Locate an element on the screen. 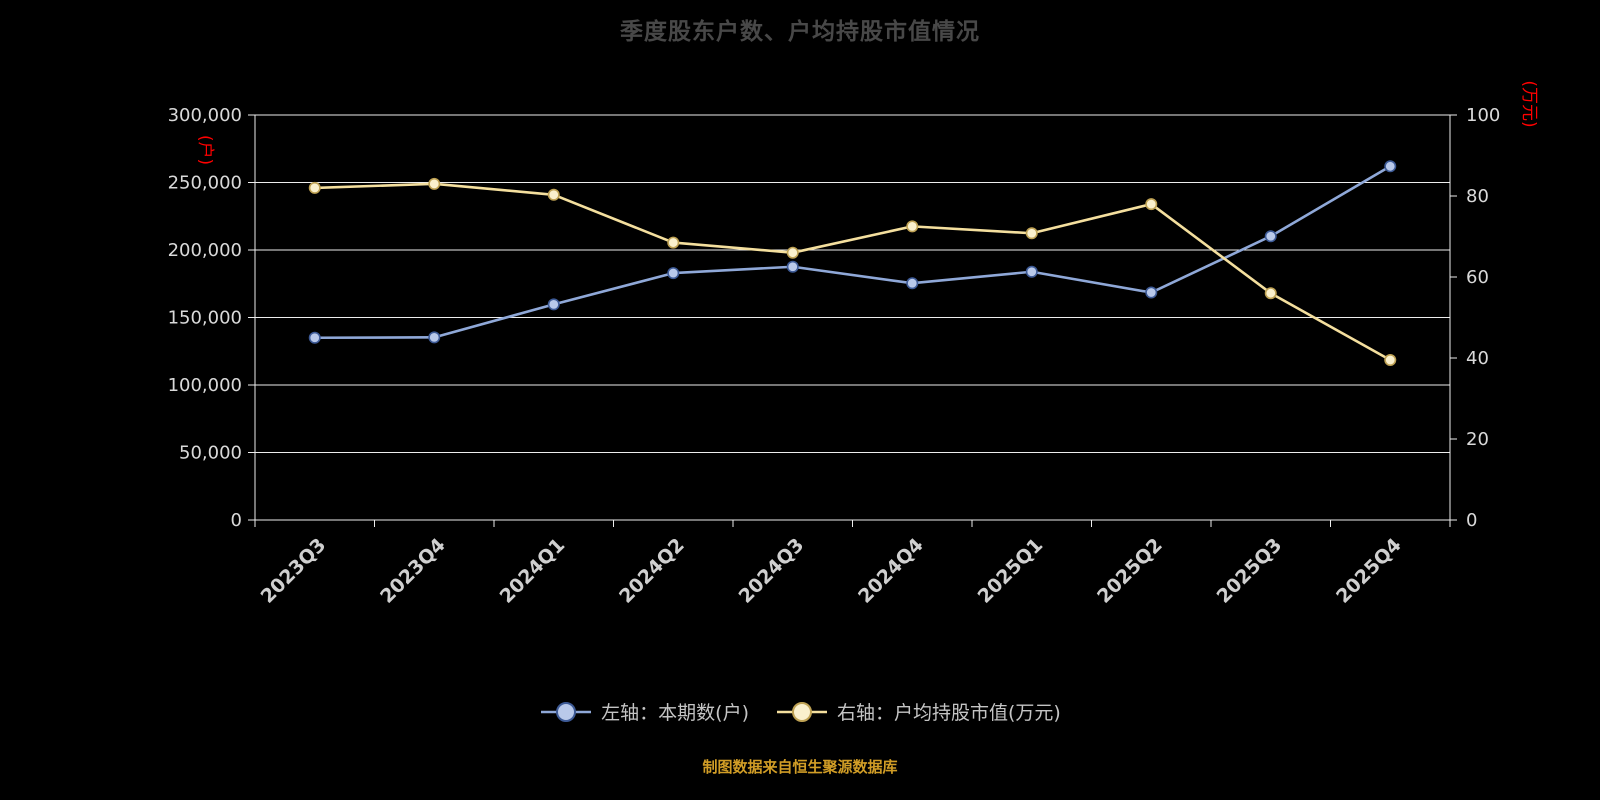 Image resolution: width=1600 pixels, height=800 pixels. x-axis-label: 2023Q4 is located at coordinates (413, 571).